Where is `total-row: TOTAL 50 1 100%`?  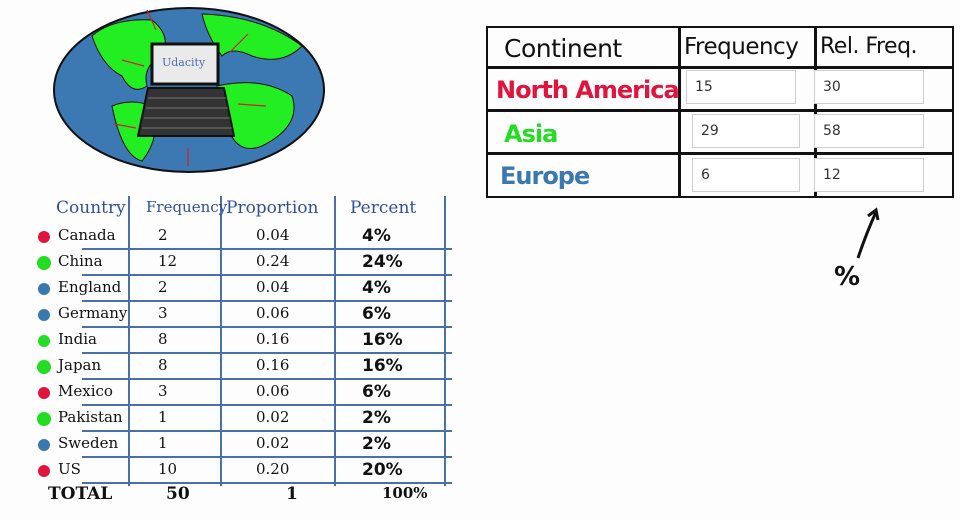 total-row: TOTAL 50 1 100% is located at coordinates (245, 495).